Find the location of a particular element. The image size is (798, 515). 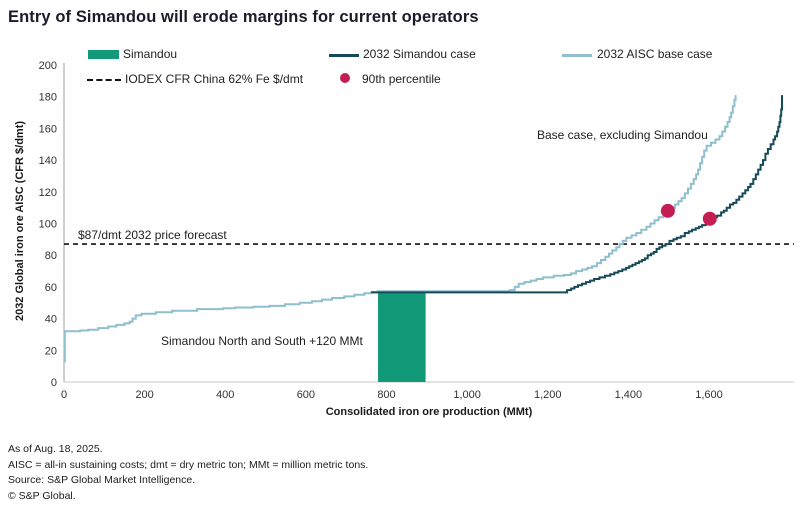

legend-label-percentile: 90th percentile is located at coordinates (401, 79).